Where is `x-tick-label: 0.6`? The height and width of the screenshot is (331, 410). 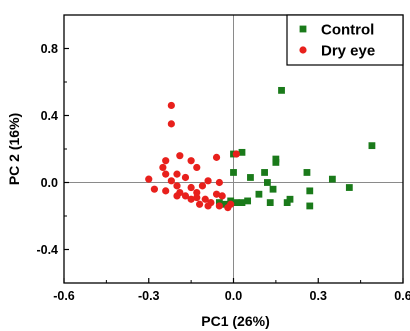 x-tick-label: 0.6 is located at coordinates (402, 296).